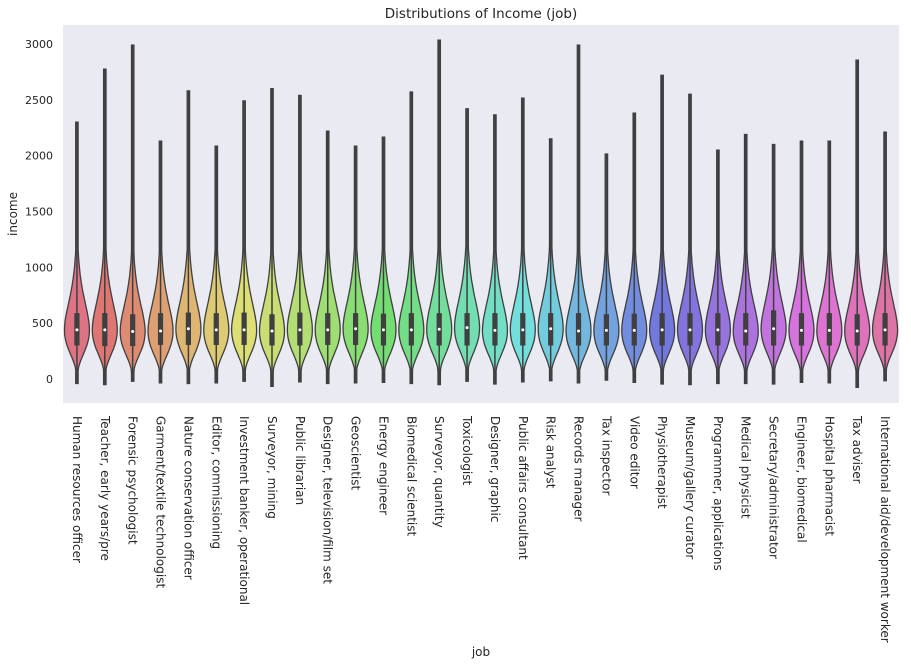  I want to click on y-tick-label: 2000, so click(39, 156).